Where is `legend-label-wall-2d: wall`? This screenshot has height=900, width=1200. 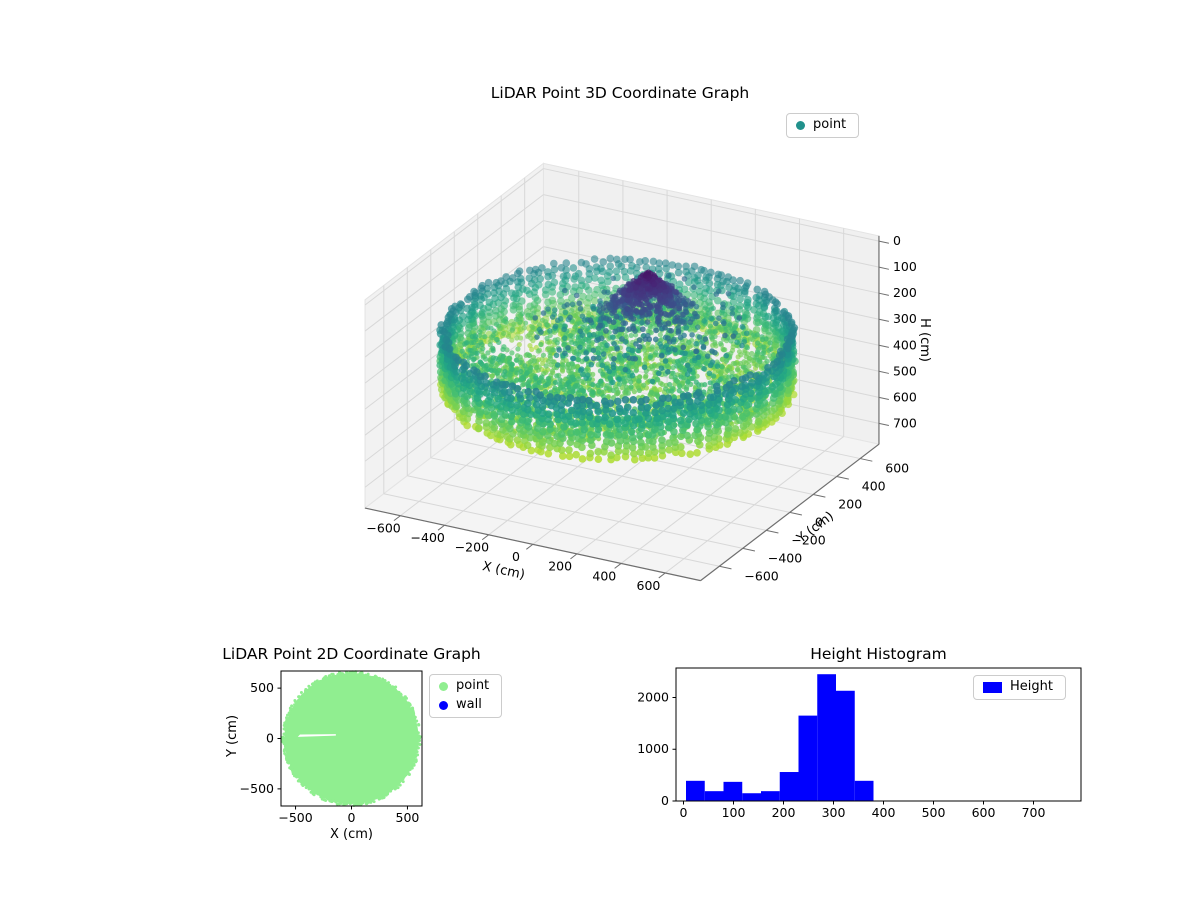
legend-label-wall-2d: wall is located at coordinates (469, 704).